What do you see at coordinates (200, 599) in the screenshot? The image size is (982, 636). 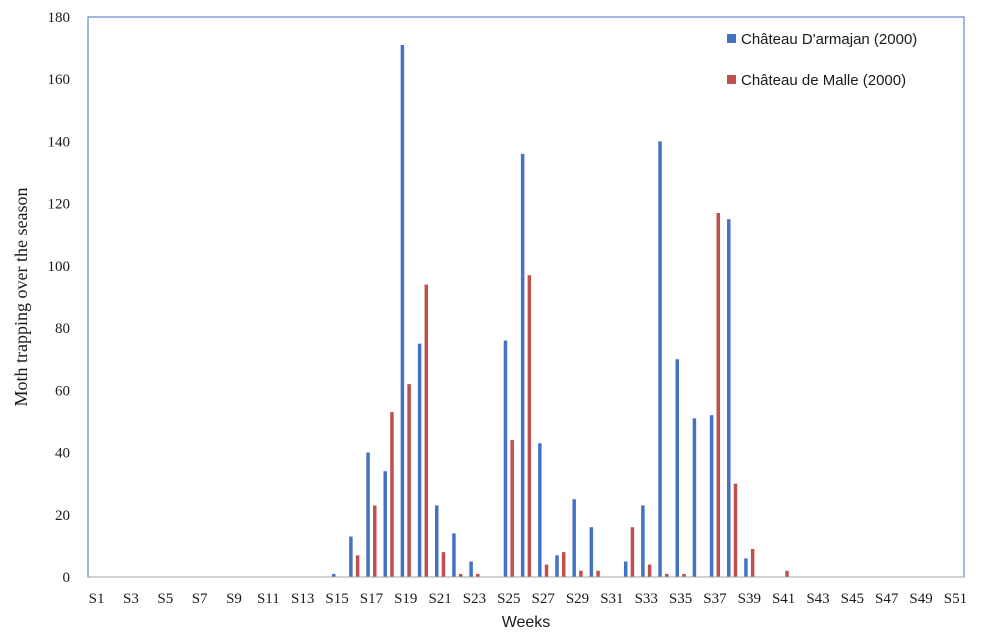 I see `x-tick-label: S7` at bounding box center [200, 599].